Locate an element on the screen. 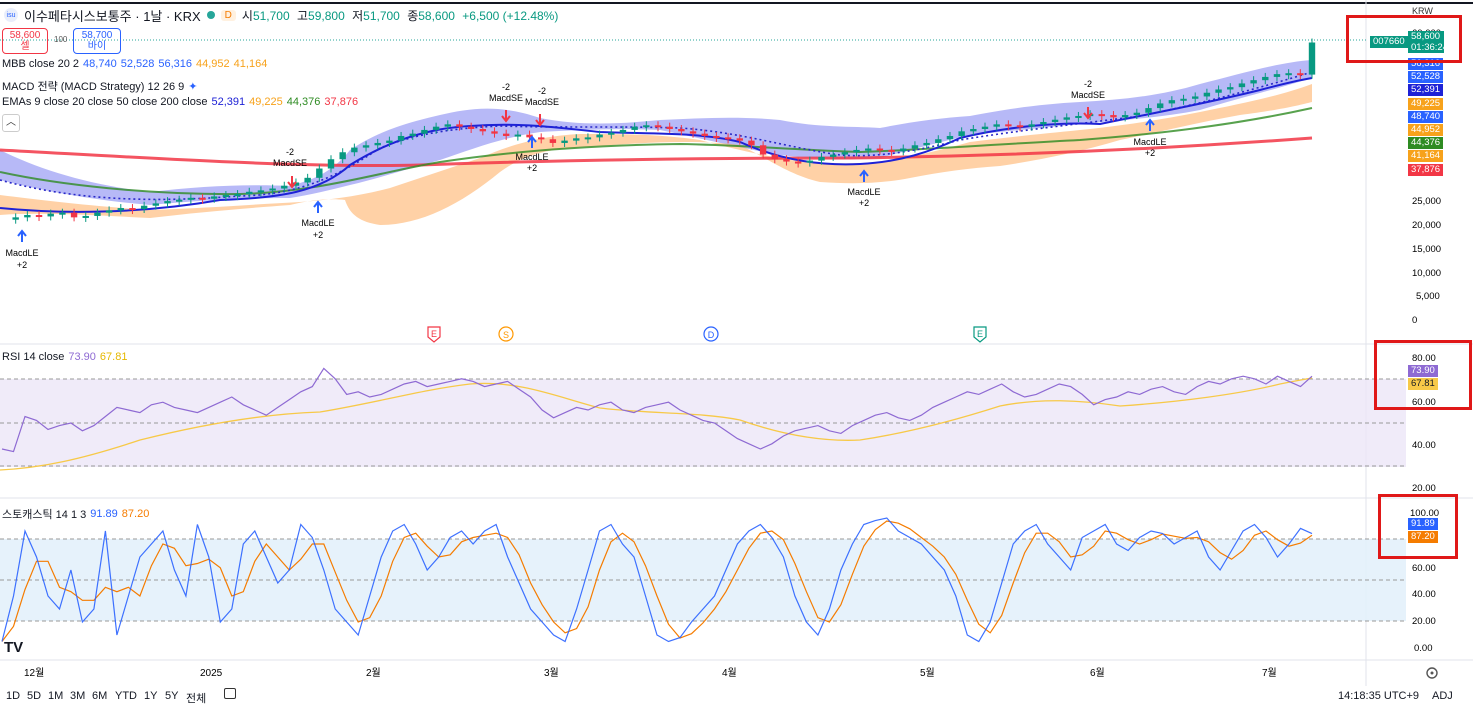  indicator-value-badge: 52,528 is located at coordinates (1426, 77).